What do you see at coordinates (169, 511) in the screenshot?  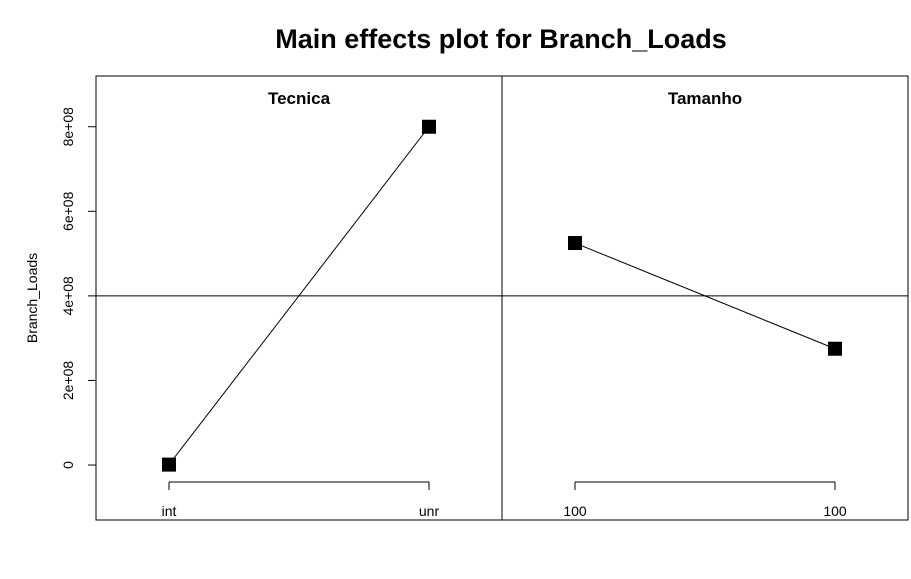 I see `x-tick-label: int` at bounding box center [169, 511].